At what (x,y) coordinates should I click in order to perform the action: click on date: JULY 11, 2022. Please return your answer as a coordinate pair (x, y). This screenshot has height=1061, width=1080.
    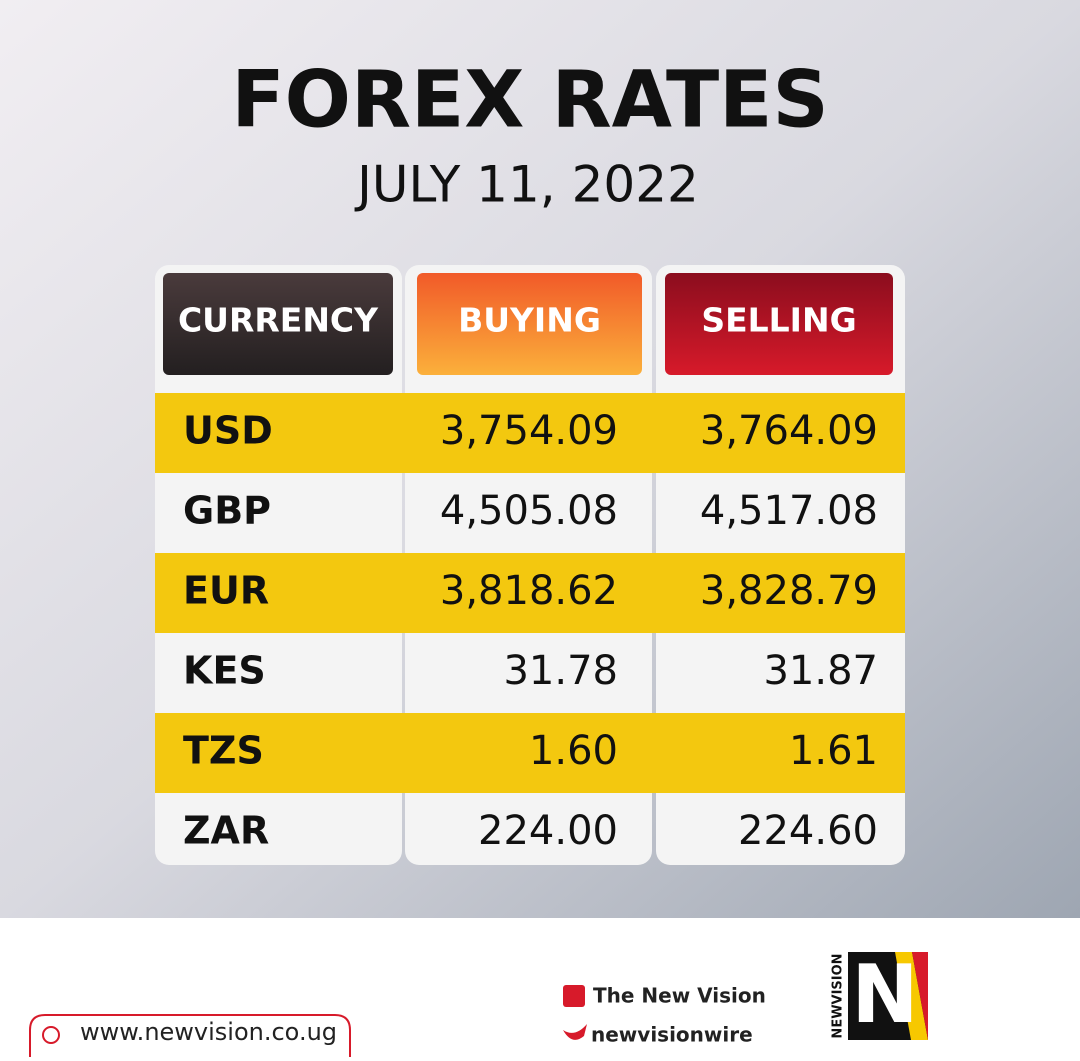
    Looking at the image, I should click on (526, 185).